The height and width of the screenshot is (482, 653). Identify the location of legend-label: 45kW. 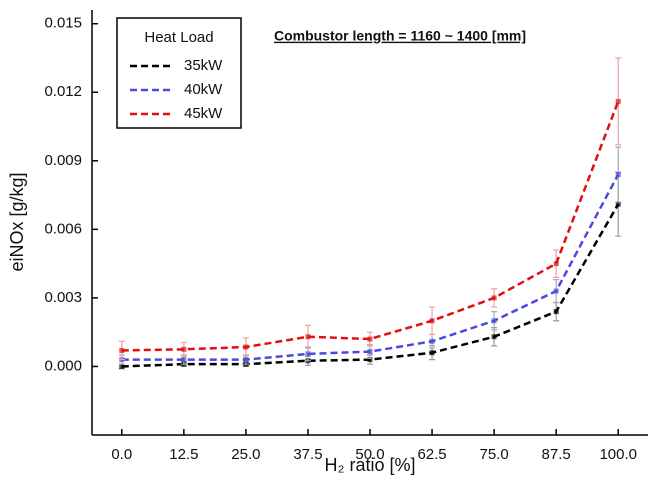
(203, 113).